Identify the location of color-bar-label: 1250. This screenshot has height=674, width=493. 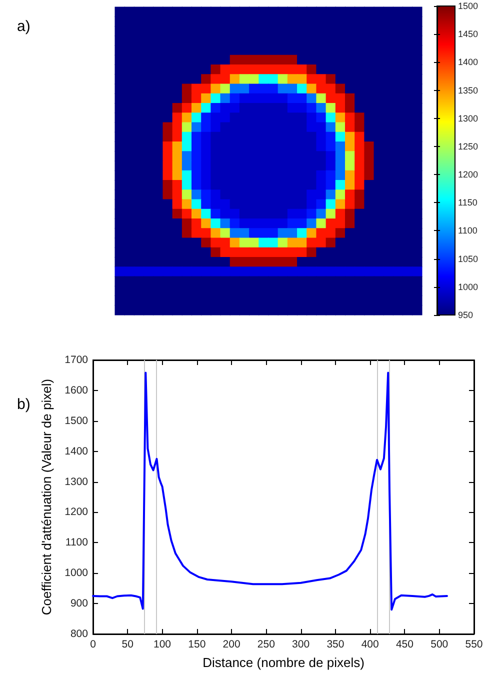
(468, 146).